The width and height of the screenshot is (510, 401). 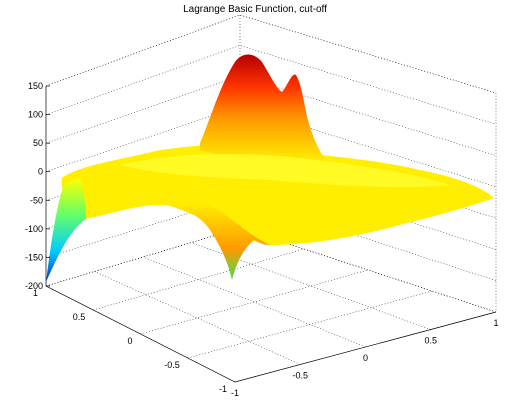 I want to click on y-tick-label: 0.5, so click(x=79, y=317).